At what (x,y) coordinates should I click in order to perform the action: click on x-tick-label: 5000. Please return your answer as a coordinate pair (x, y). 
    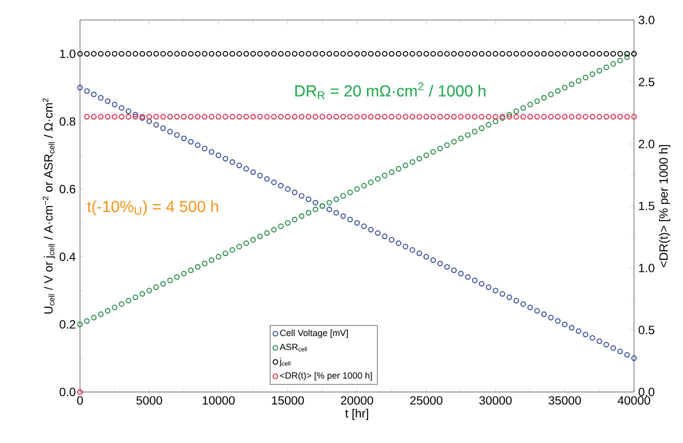
    Looking at the image, I should click on (149, 400).